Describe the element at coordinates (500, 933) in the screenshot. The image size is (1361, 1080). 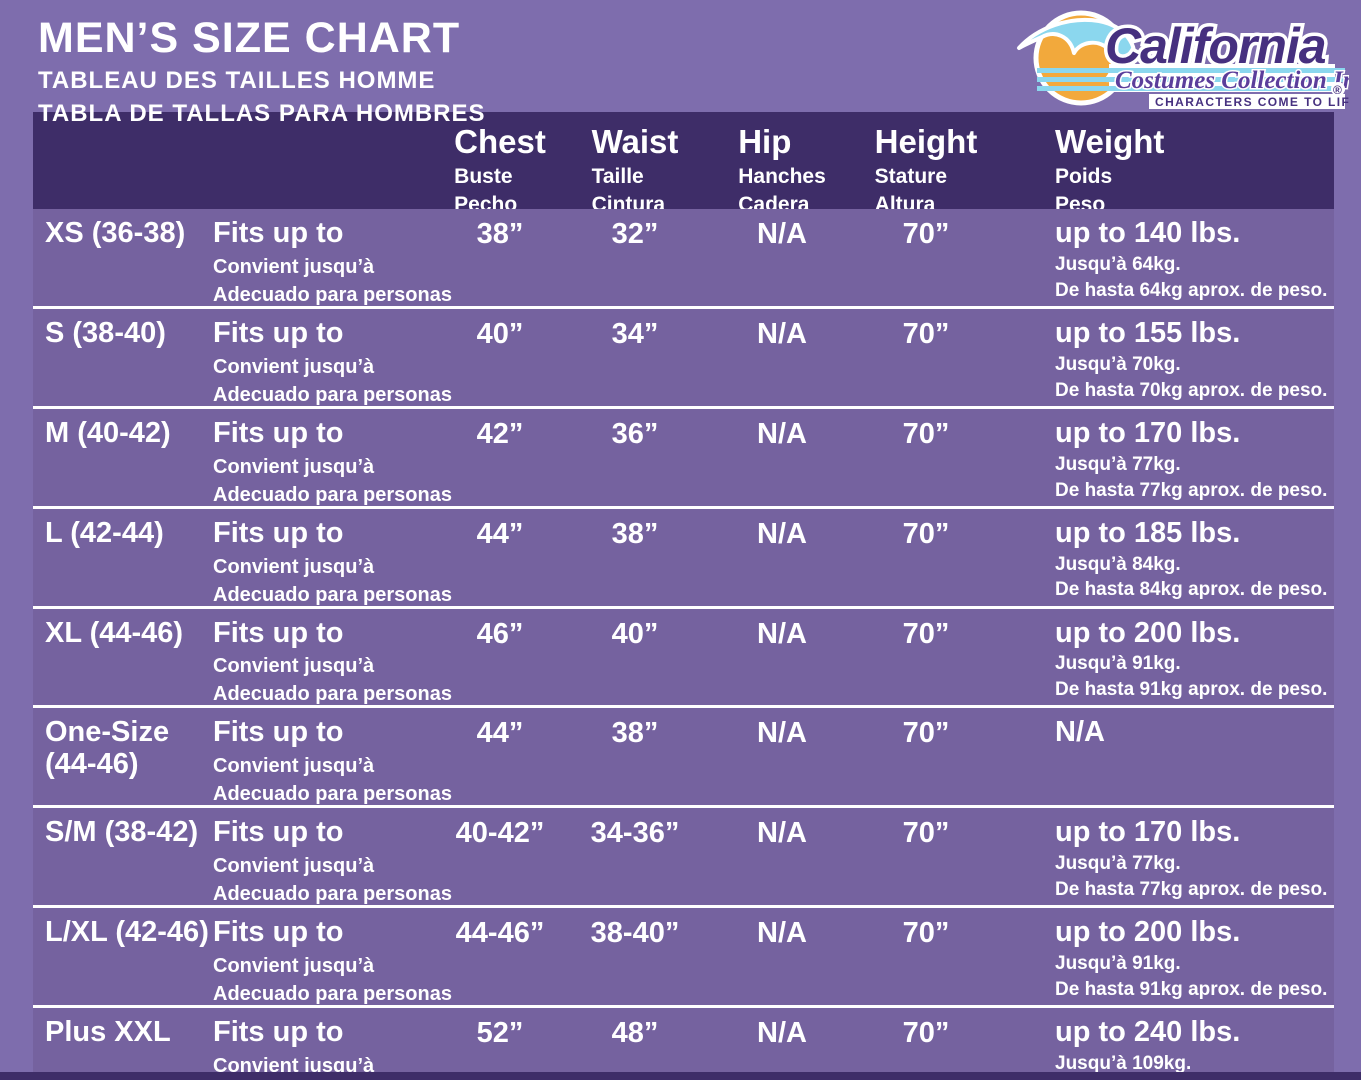
I see `chest-value: 44-46”` at that location.